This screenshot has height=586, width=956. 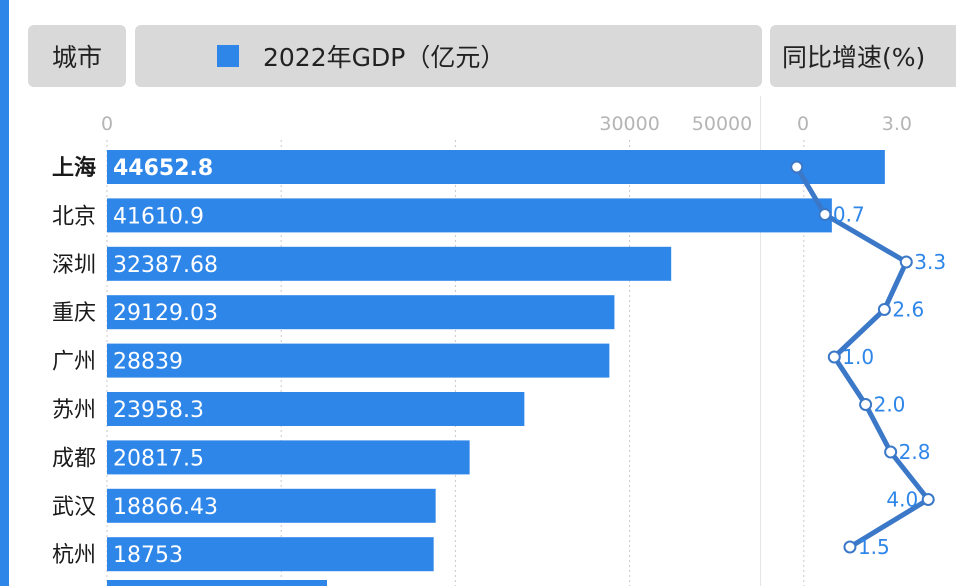 I want to click on growth-value-label: 2.0, so click(x=890, y=405).